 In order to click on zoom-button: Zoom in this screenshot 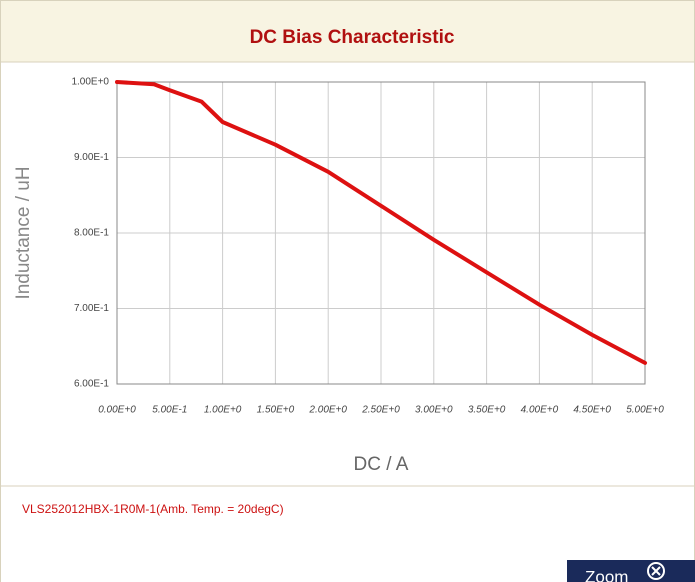, I will do `click(631, 571)`.